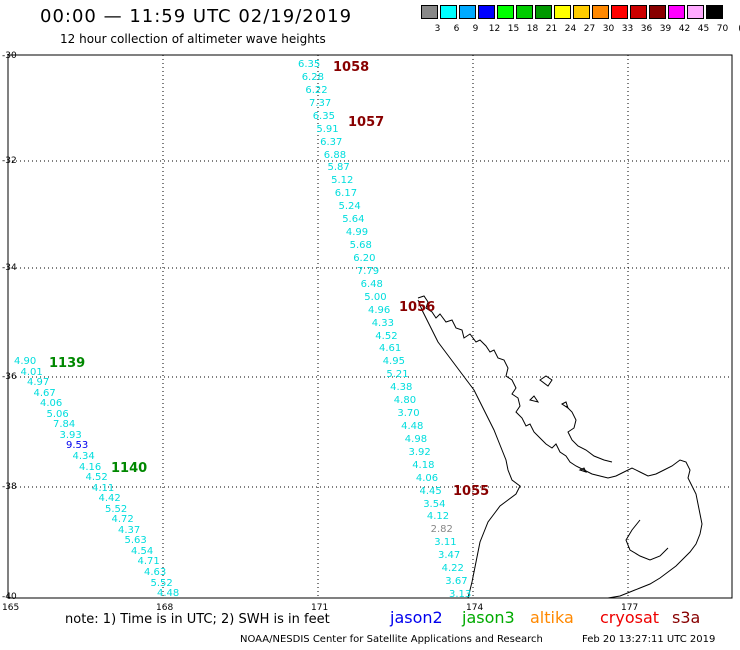 The height and width of the screenshot is (650, 740). Describe the element at coordinates (412, 426) in the screenshot. I see `wave-height-value: 4.48` at that location.